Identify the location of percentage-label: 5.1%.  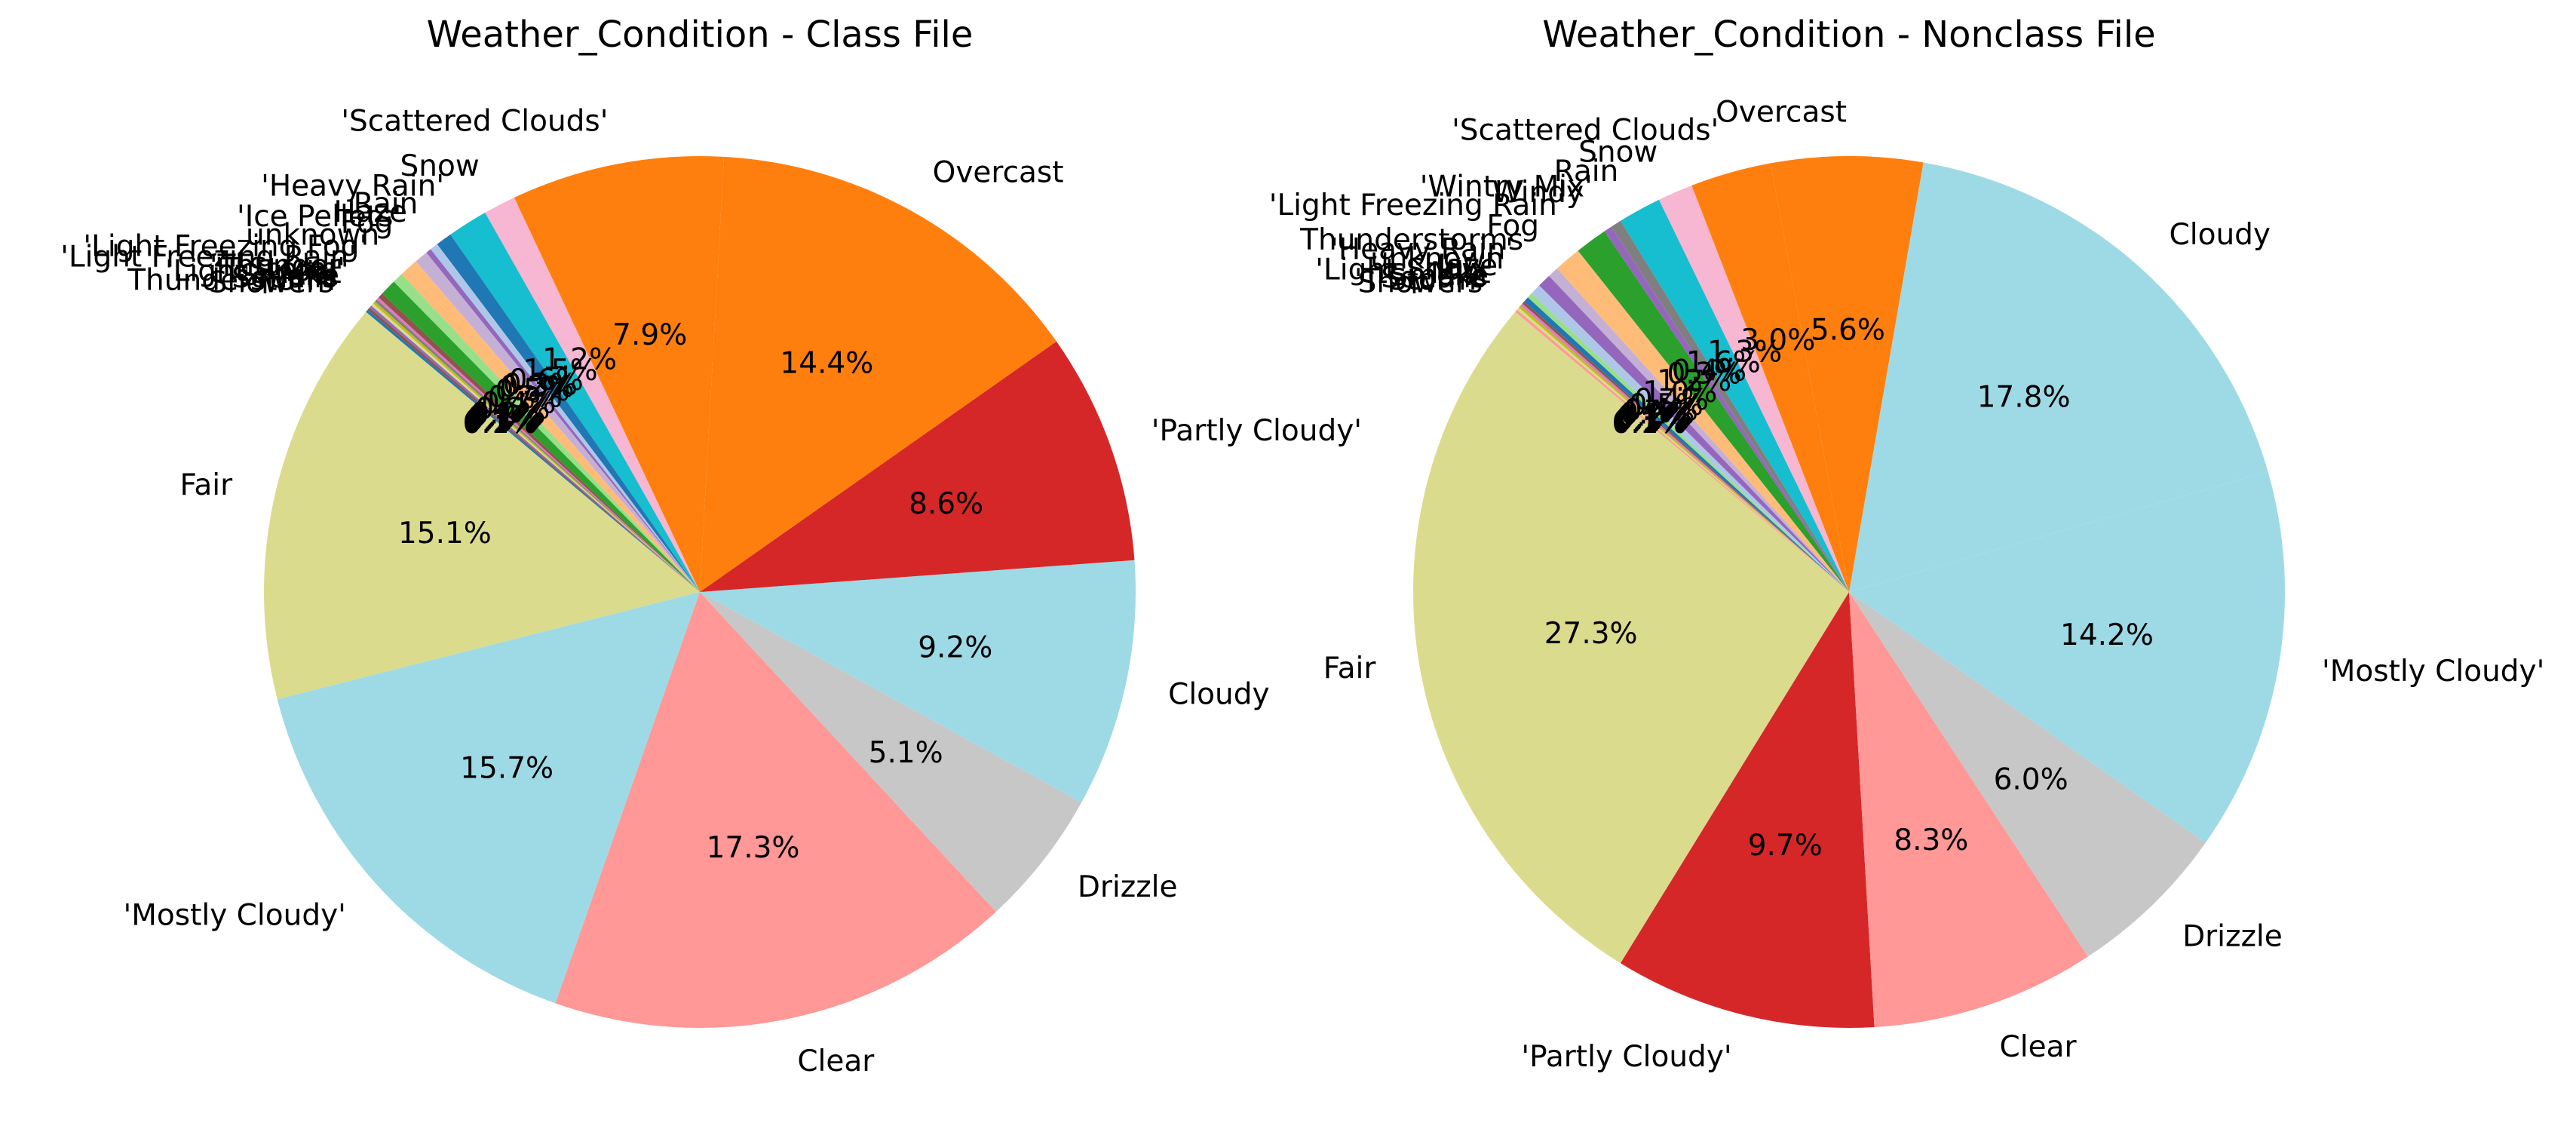
(906, 753).